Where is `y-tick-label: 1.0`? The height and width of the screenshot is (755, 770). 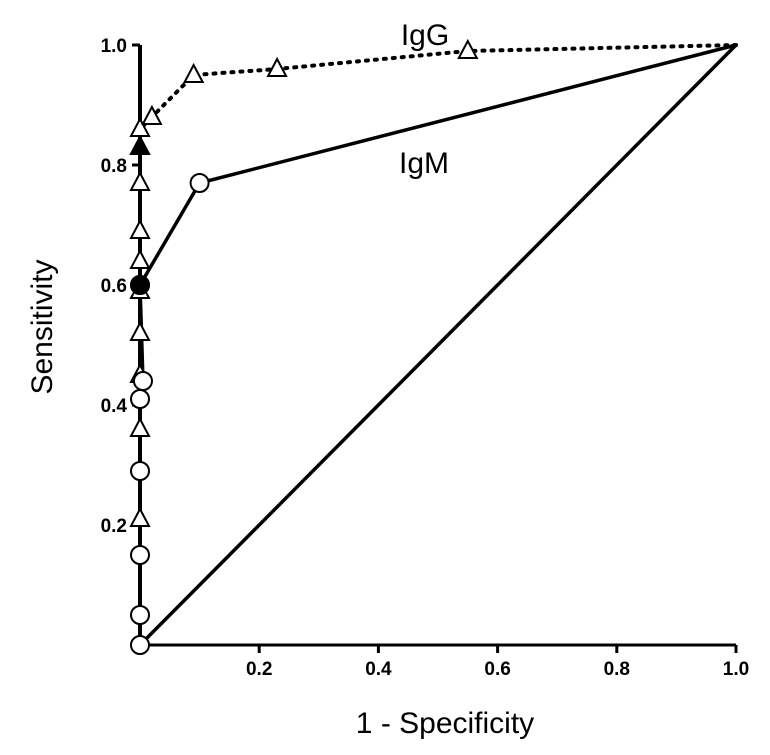
y-tick-label: 1.0 is located at coordinates (114, 46).